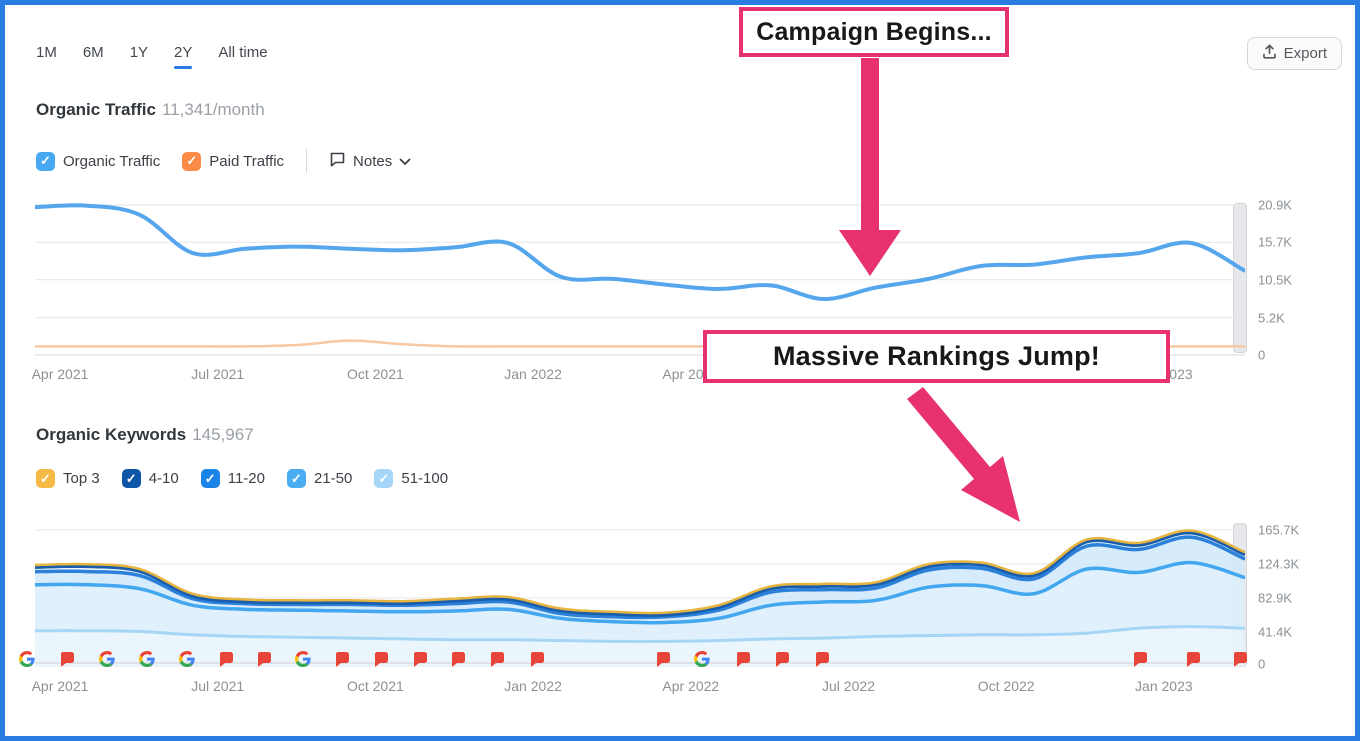 The image size is (1360, 741). I want to click on legend-label: Top 3, so click(81, 478).